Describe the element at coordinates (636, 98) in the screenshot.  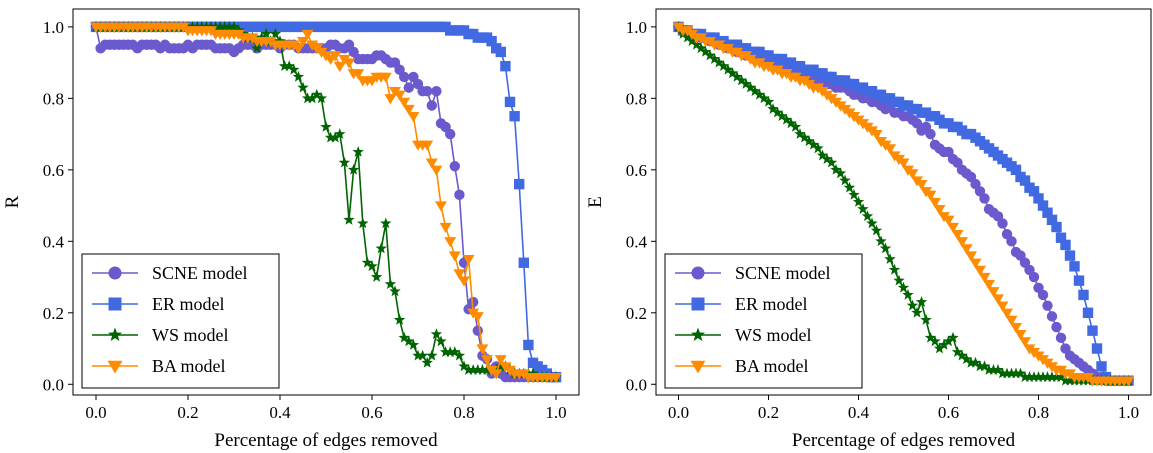
I see `y-tick-label: 0.8` at that location.